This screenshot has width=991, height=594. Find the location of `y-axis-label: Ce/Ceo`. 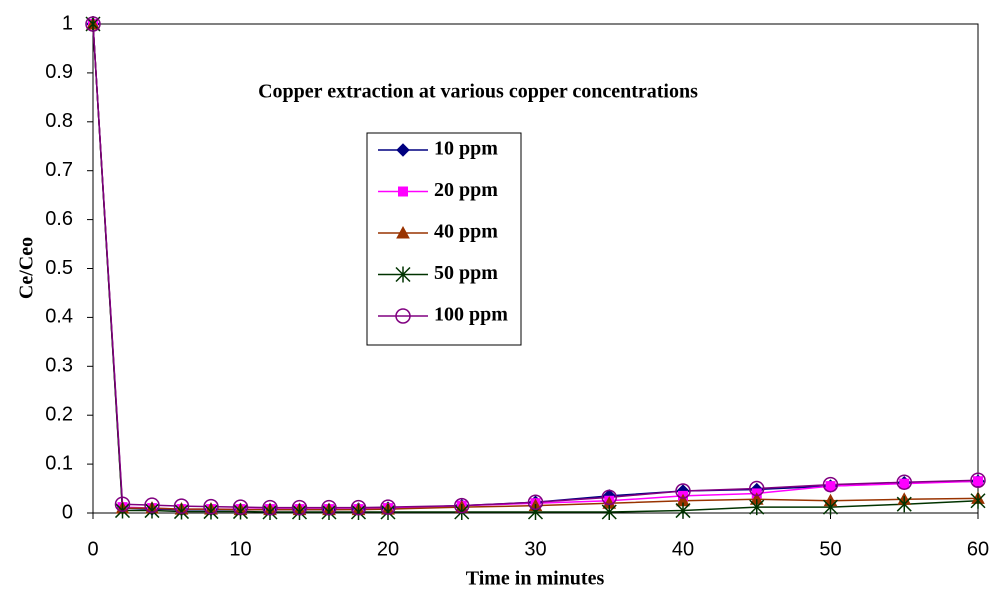

y-axis-label: Ce/Ceo is located at coordinates (27, 268).